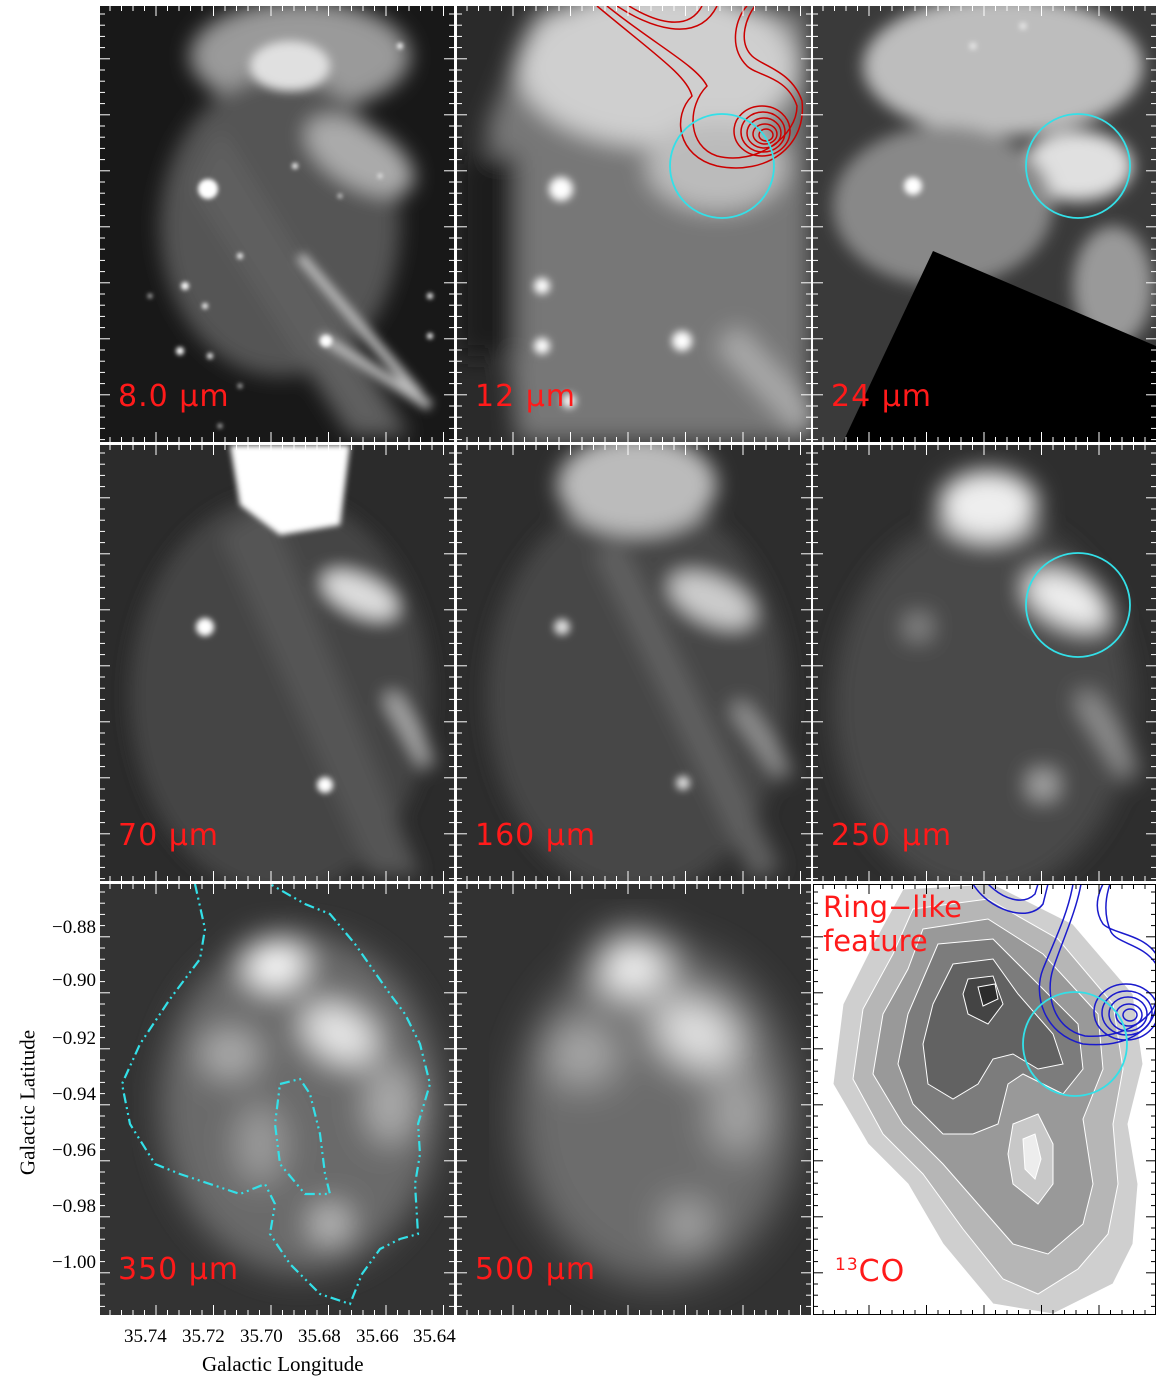  Describe the element at coordinates (526, 396) in the screenshot. I see `panel-label-12um: 12 μm` at that location.